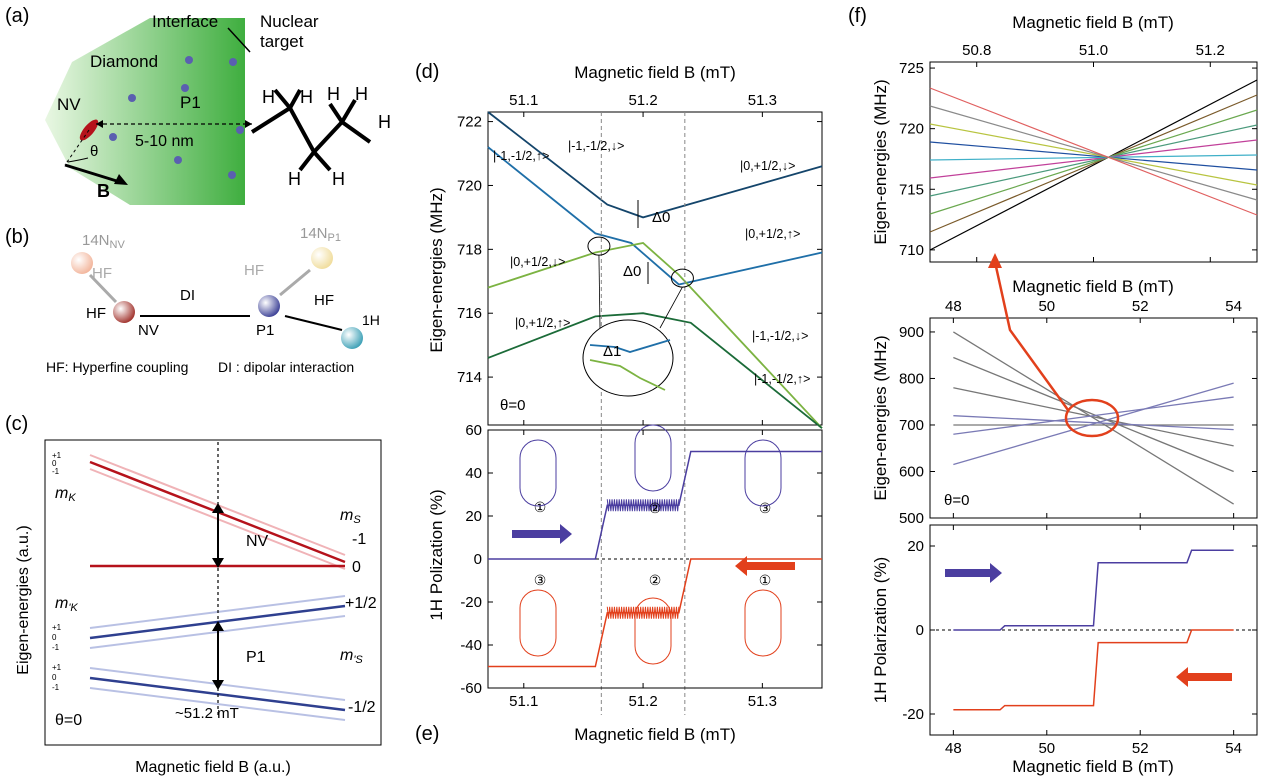  What do you see at coordinates (187, 295) in the screenshot?
I see `di-label: DI` at bounding box center [187, 295].